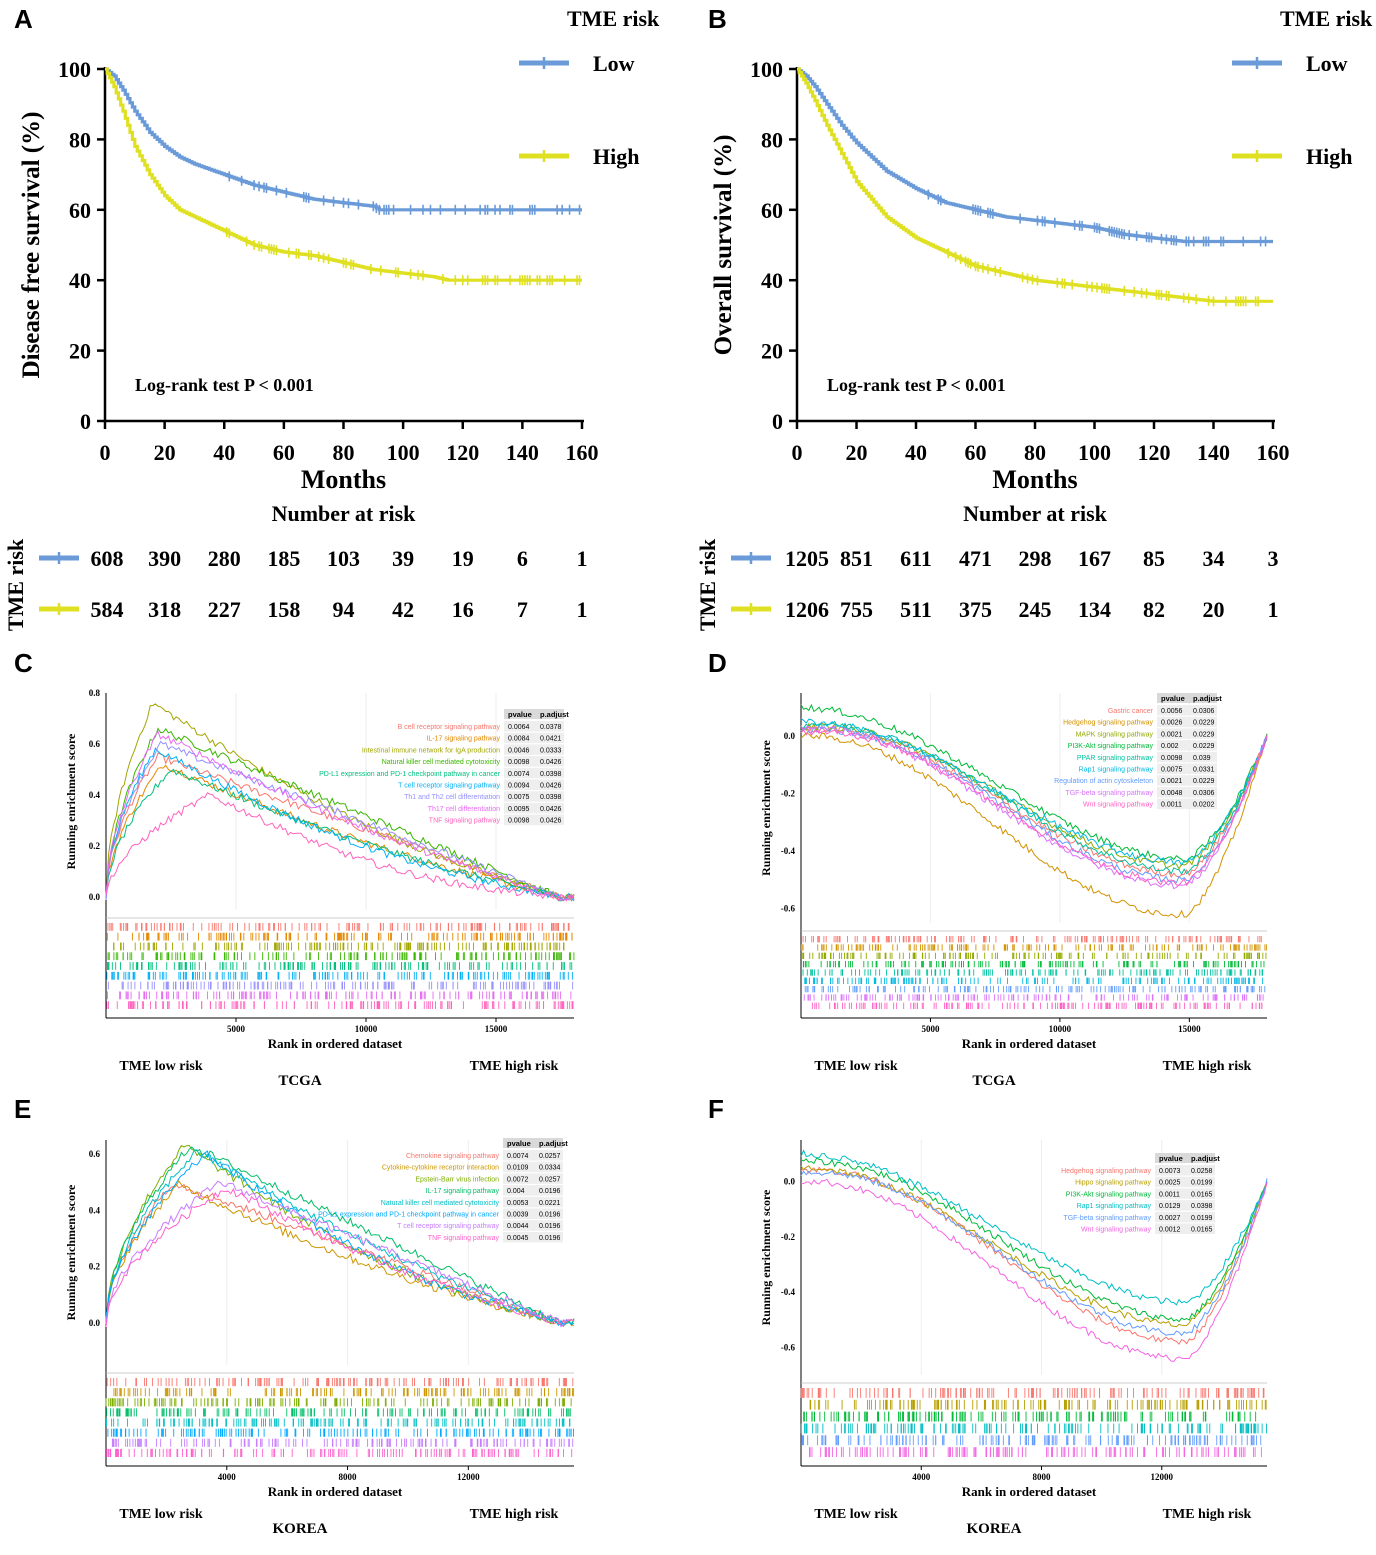  Describe the element at coordinates (236, 1029) in the screenshot. I see `x-tick-label: 5000` at that location.